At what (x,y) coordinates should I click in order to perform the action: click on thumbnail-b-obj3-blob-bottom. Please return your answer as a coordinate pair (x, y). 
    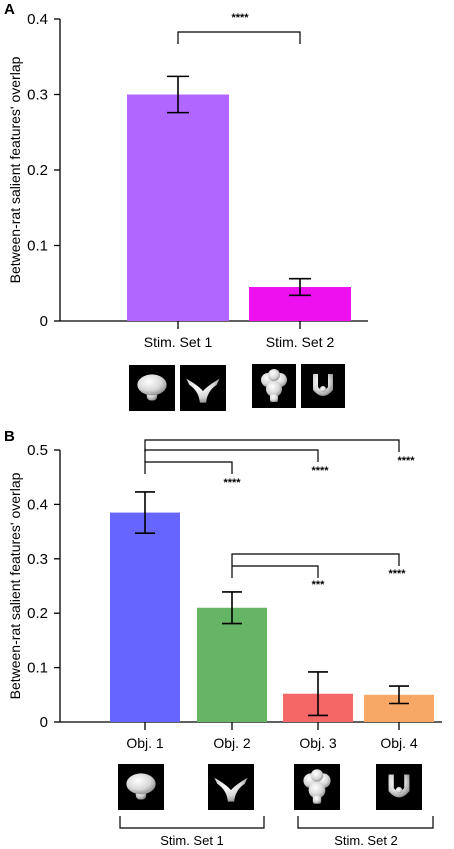
    Looking at the image, I should click on (317, 790).